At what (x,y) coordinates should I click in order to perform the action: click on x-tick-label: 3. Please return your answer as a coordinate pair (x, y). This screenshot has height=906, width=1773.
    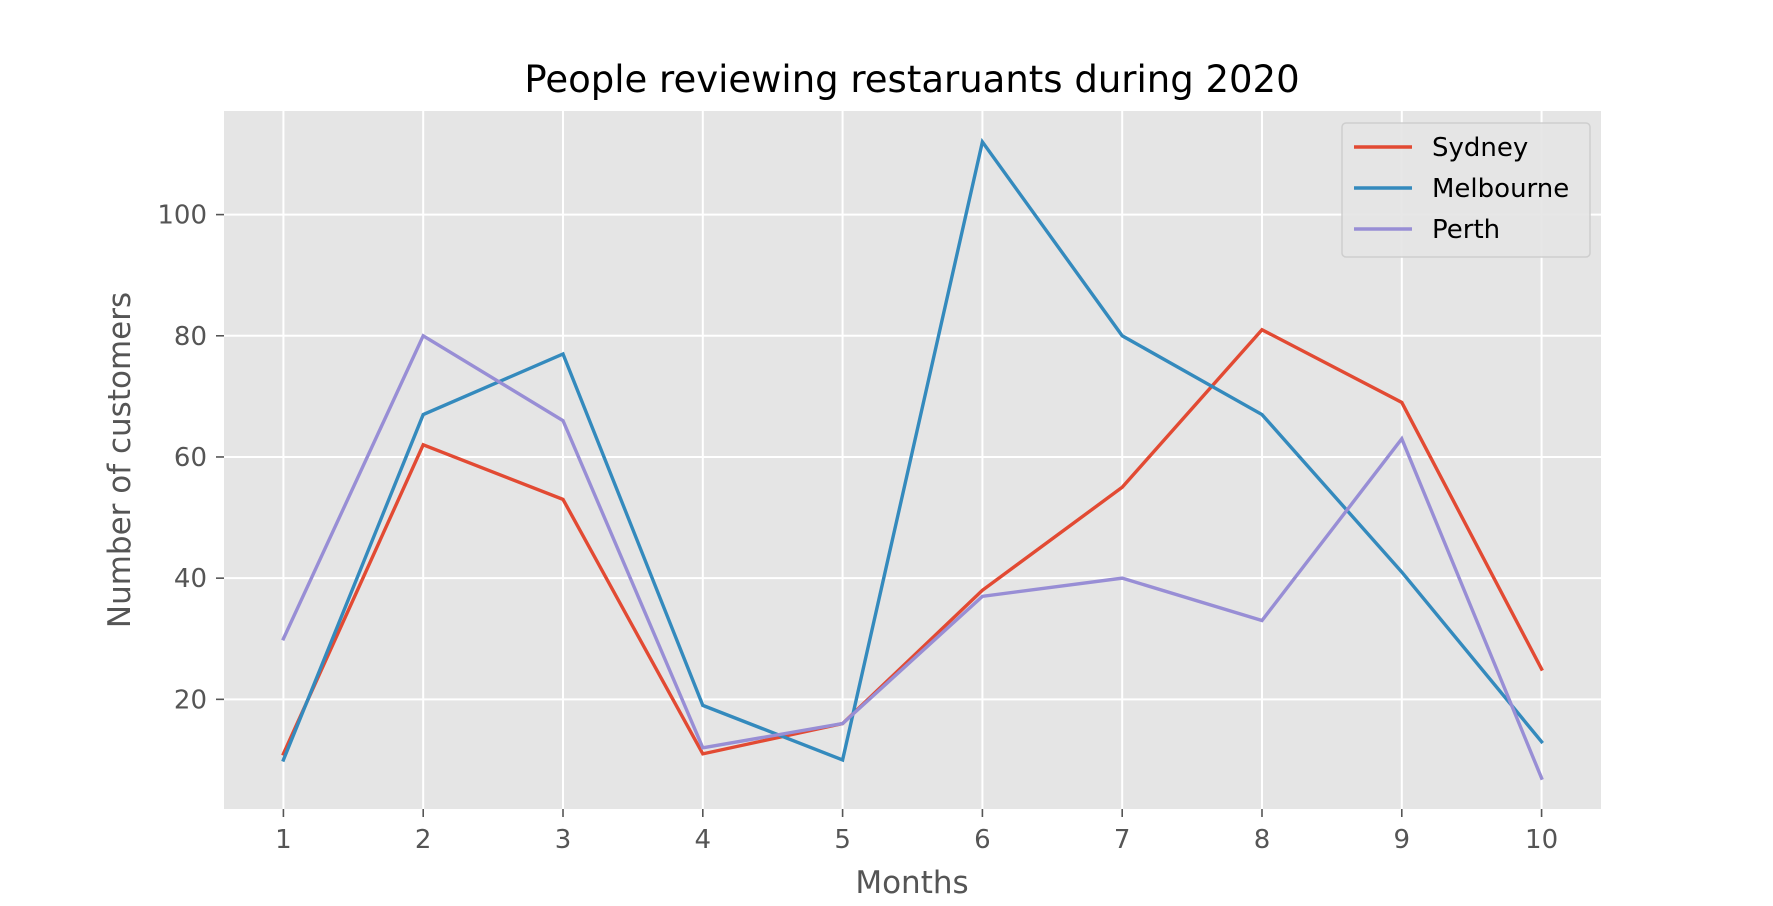
    Looking at the image, I should click on (563, 840).